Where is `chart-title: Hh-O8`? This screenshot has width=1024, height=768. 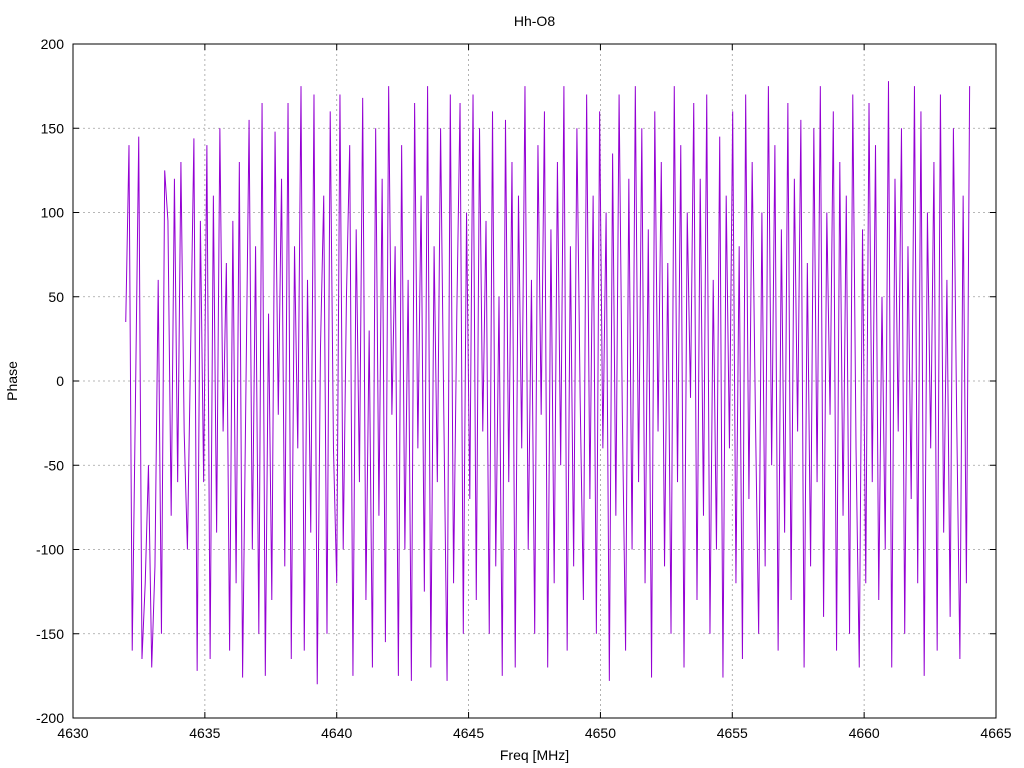 chart-title: Hh-O8 is located at coordinates (534, 21).